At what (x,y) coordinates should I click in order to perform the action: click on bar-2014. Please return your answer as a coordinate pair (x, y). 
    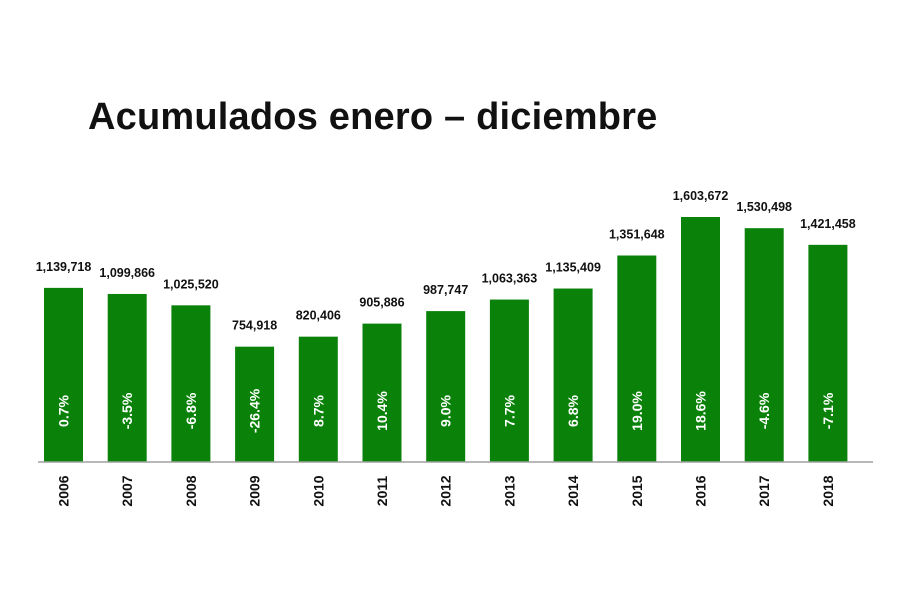
    Looking at the image, I should click on (573, 375).